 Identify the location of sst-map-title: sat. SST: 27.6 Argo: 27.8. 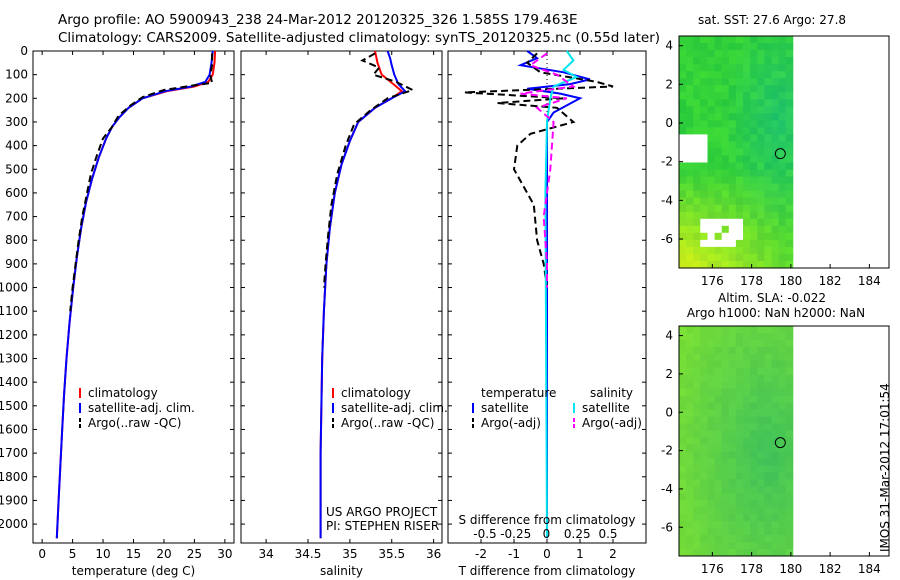
(772, 20).